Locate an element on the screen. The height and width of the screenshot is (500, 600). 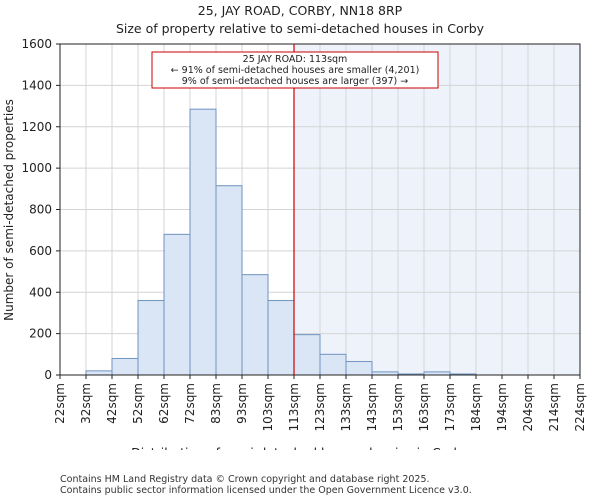
x-tick-label: 22sqm is located at coordinates (60, 403).